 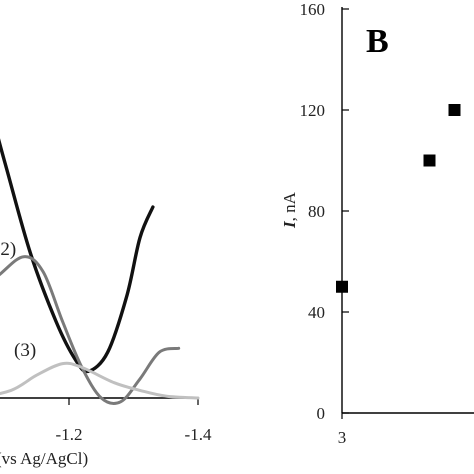 I want to click on panel-a-x-ticks: -1.2 -1.4, so click(x=134, y=421).